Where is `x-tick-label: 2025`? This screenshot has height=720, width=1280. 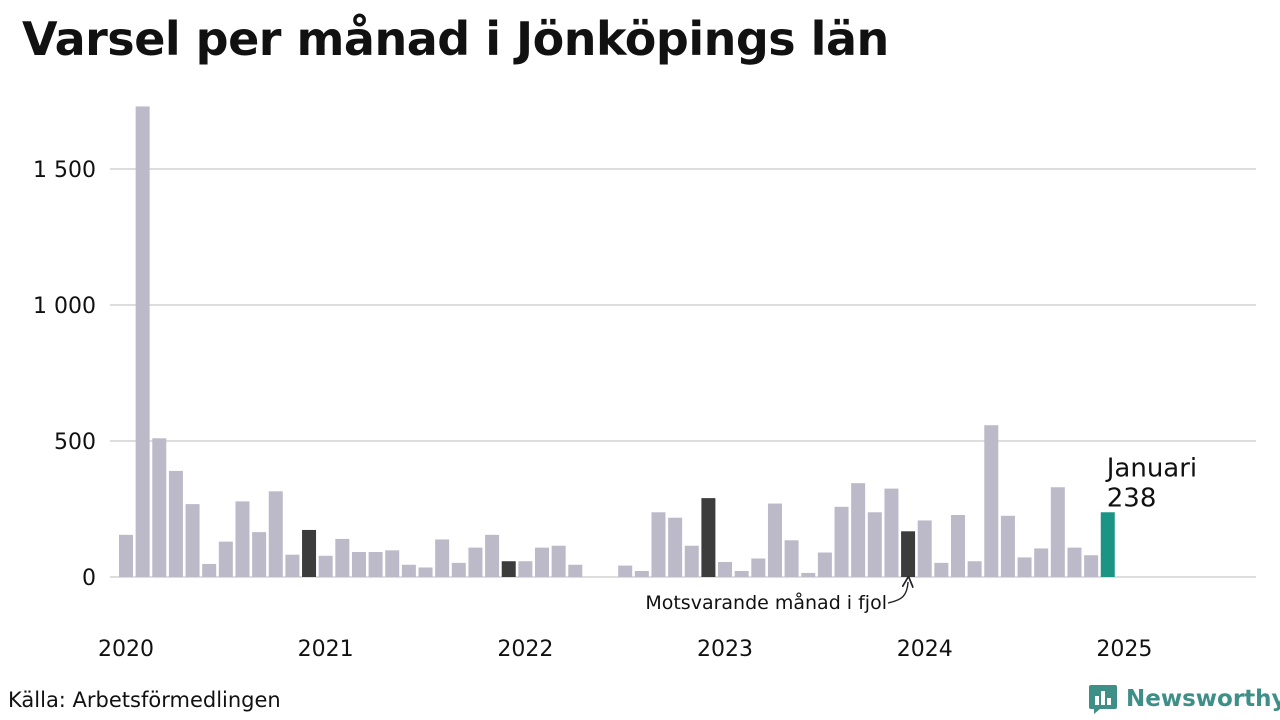 x-tick-label: 2025 is located at coordinates (1124, 649).